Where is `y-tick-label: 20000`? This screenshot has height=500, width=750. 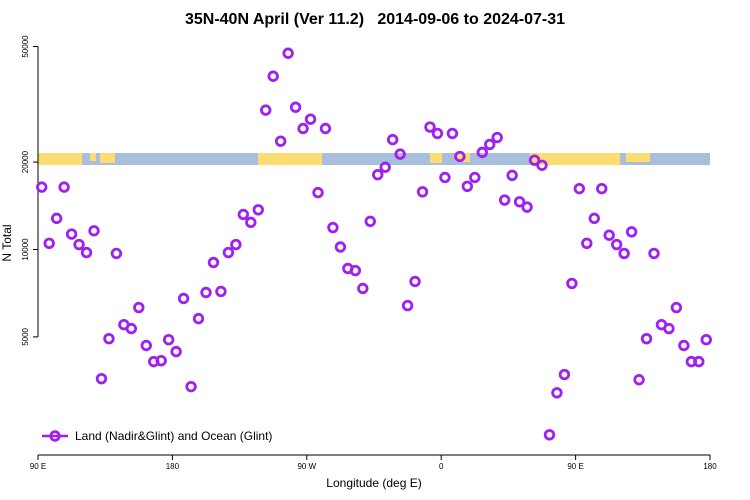 y-tick-label: 20000 is located at coordinates (25, 161).